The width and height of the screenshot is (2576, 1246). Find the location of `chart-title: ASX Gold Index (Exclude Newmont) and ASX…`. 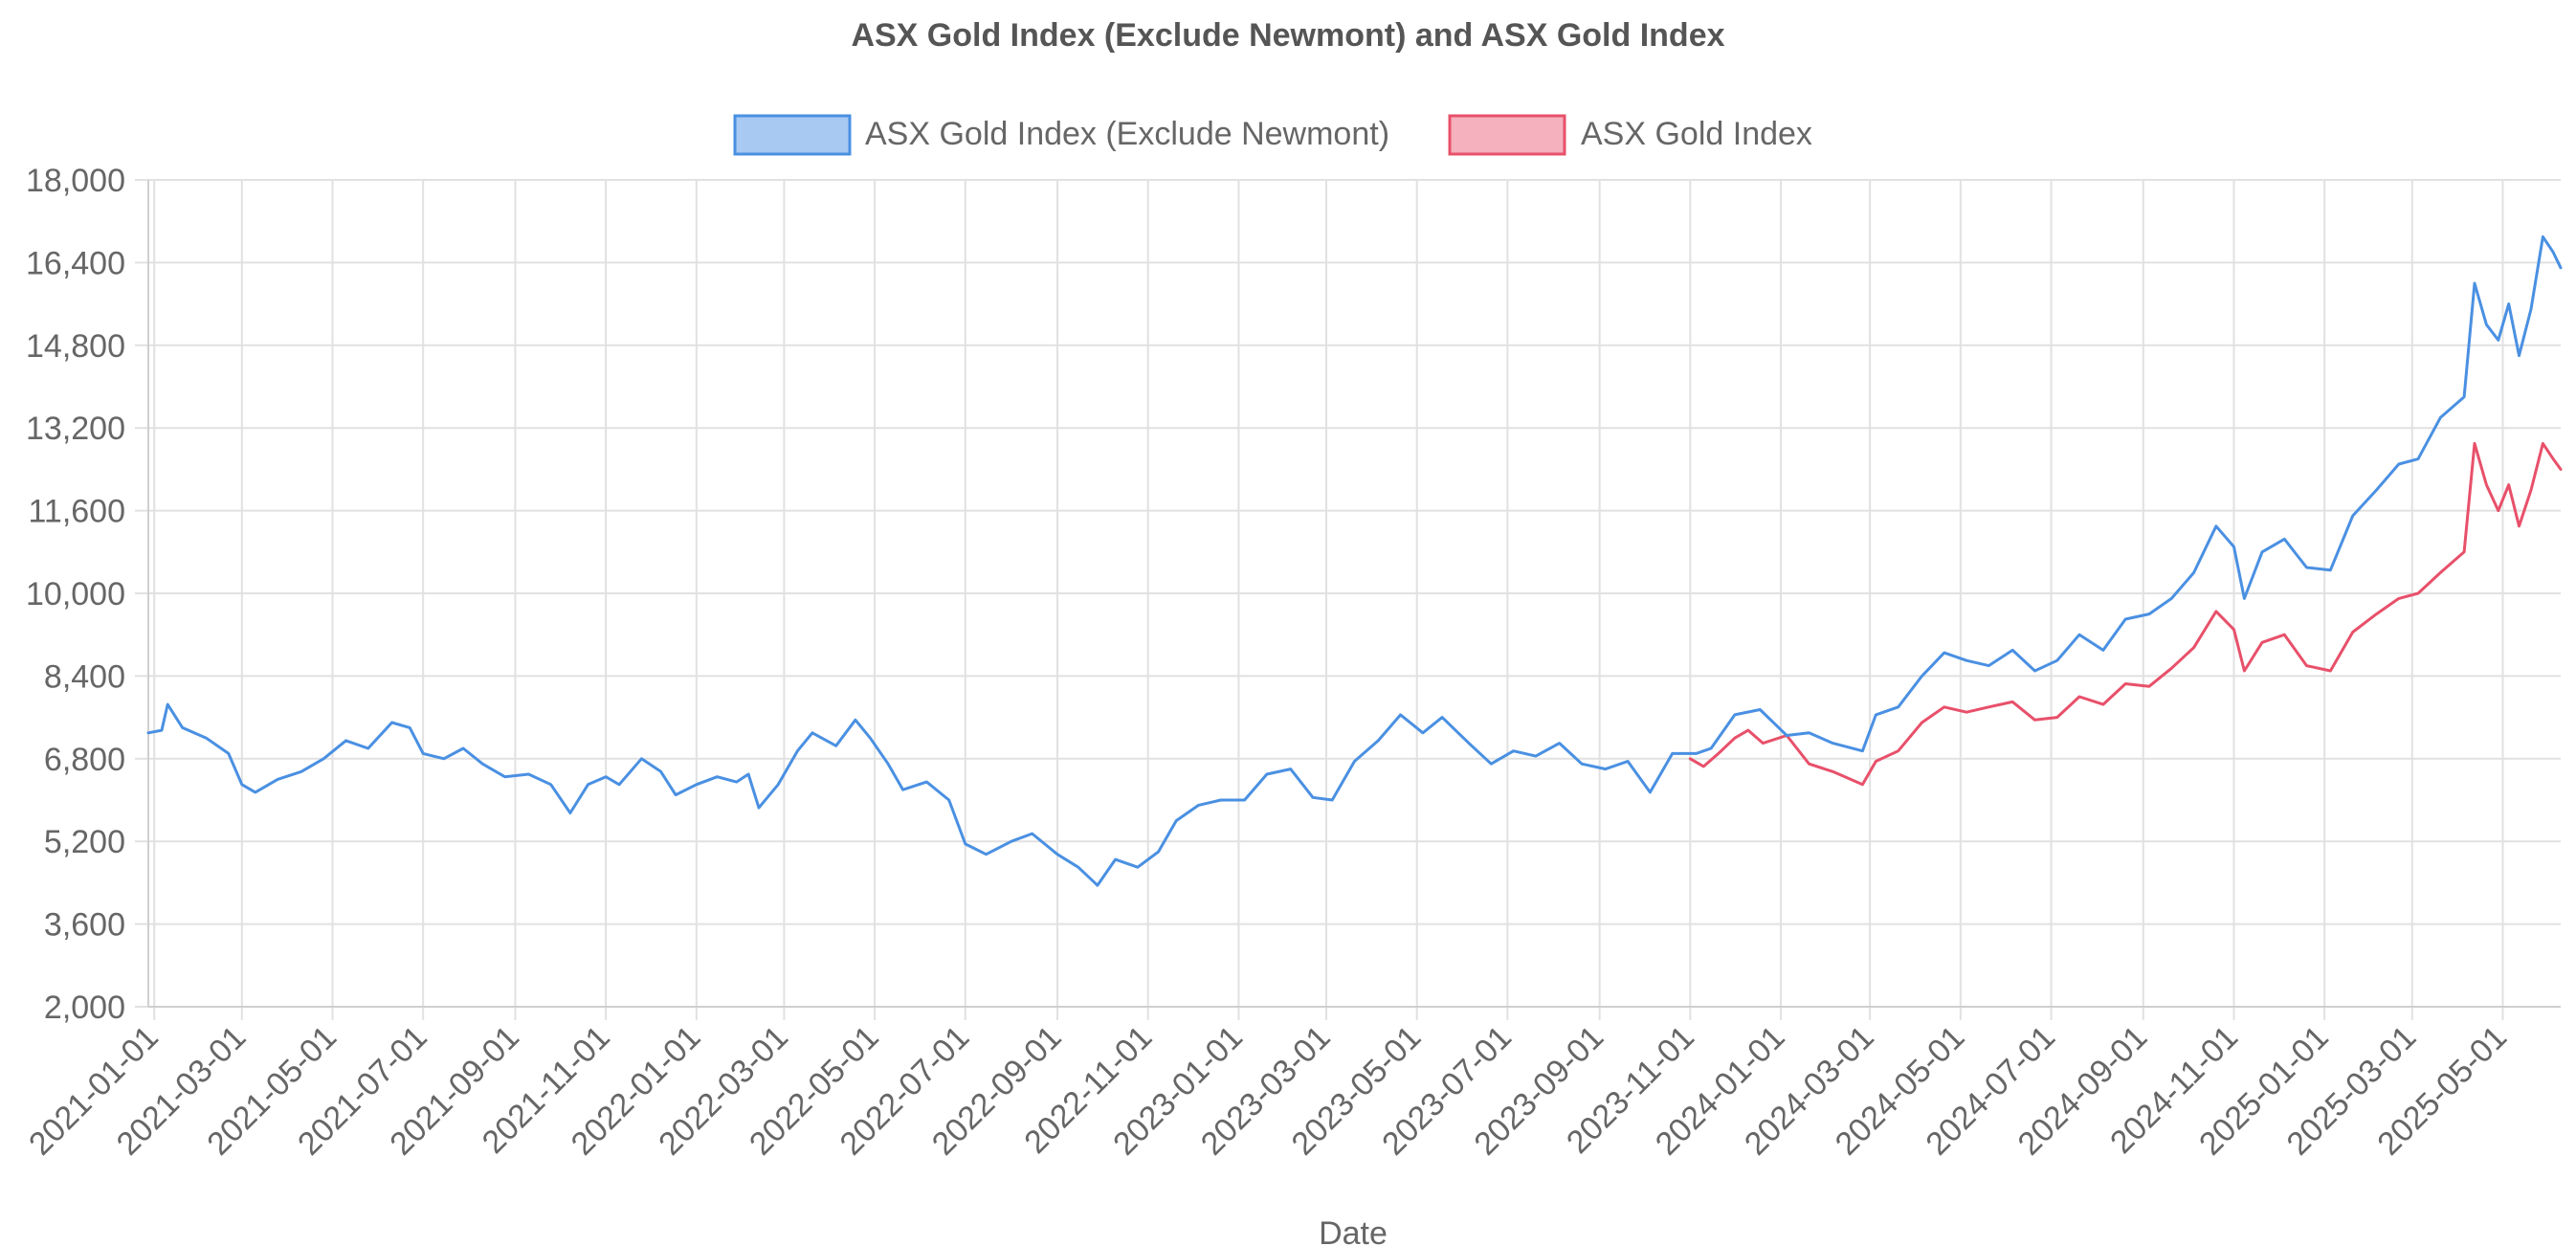

chart-title: ASX Gold Index (Exclude Newmont) and ASX… is located at coordinates (1287, 35).